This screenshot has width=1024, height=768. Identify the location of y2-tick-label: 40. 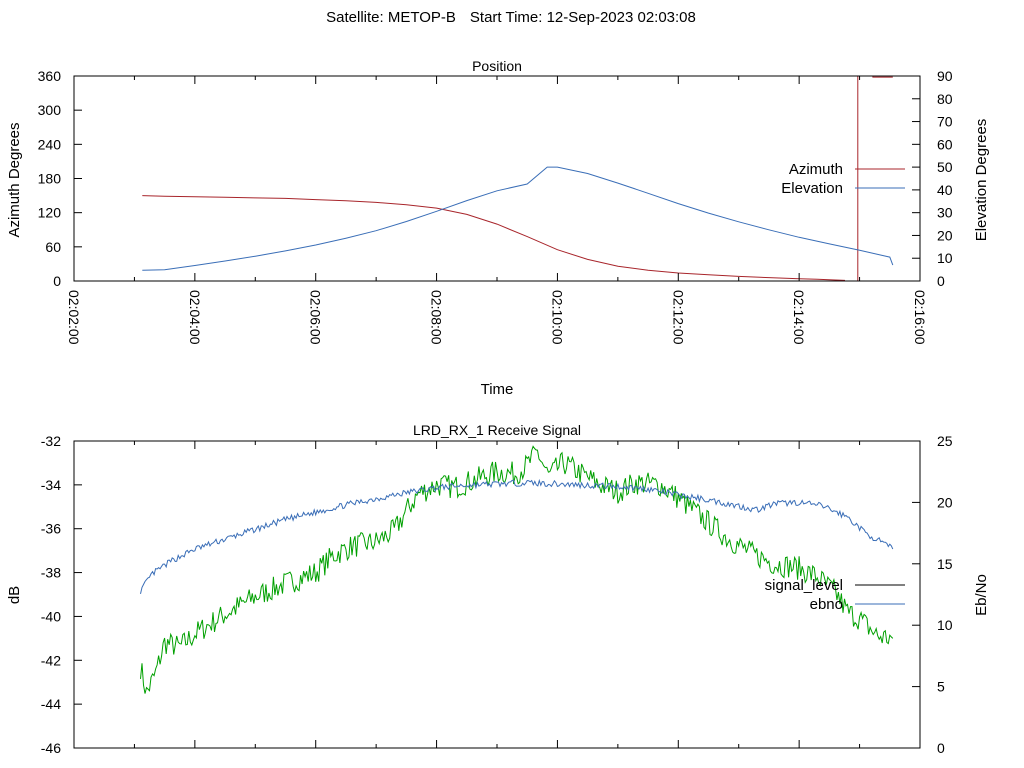
(945, 190).